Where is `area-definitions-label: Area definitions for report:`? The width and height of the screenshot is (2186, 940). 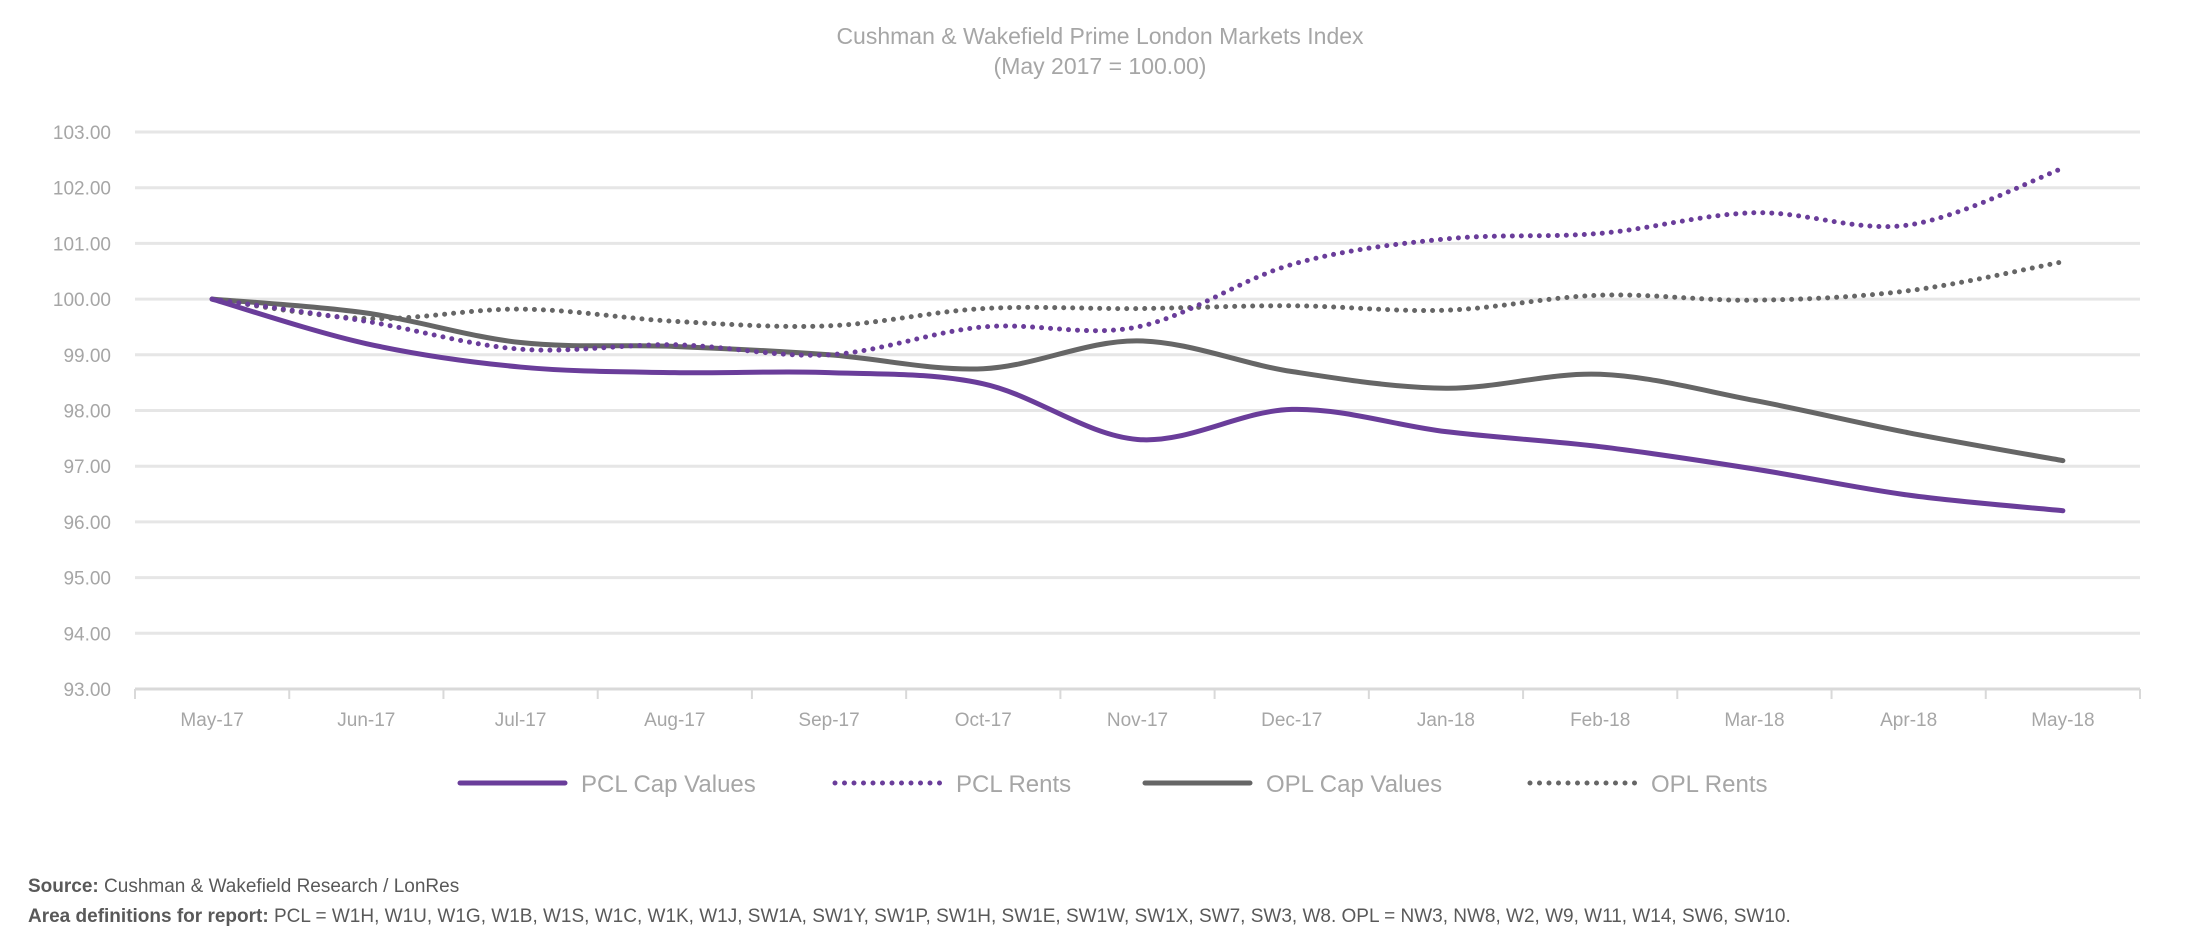 area-definitions-label: Area definitions for report: is located at coordinates (148, 916).